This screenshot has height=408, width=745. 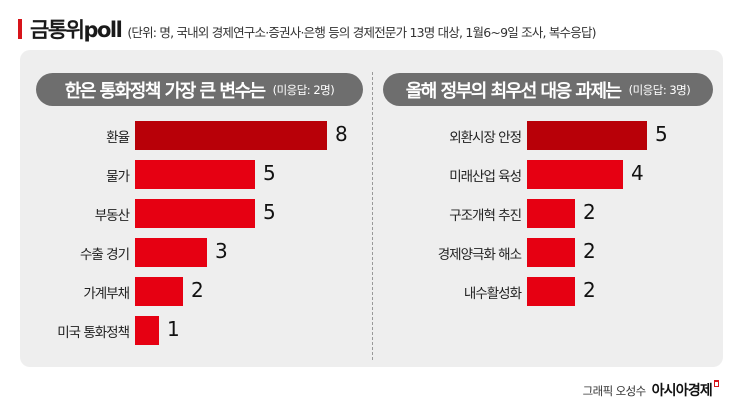 I want to click on left-chart-title-pill: 한은 통화정책 가장 큰 변수는 (미응답: 2명), so click(x=199, y=89).